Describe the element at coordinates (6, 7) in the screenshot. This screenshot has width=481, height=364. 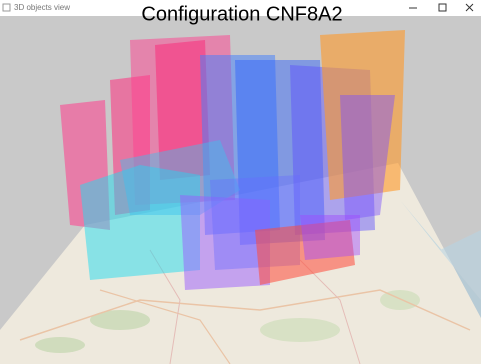
I see `app-icon` at that location.